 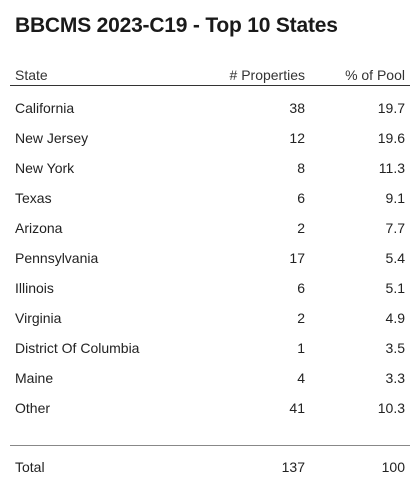 I want to click on cell-state: Arizona, so click(x=39, y=228).